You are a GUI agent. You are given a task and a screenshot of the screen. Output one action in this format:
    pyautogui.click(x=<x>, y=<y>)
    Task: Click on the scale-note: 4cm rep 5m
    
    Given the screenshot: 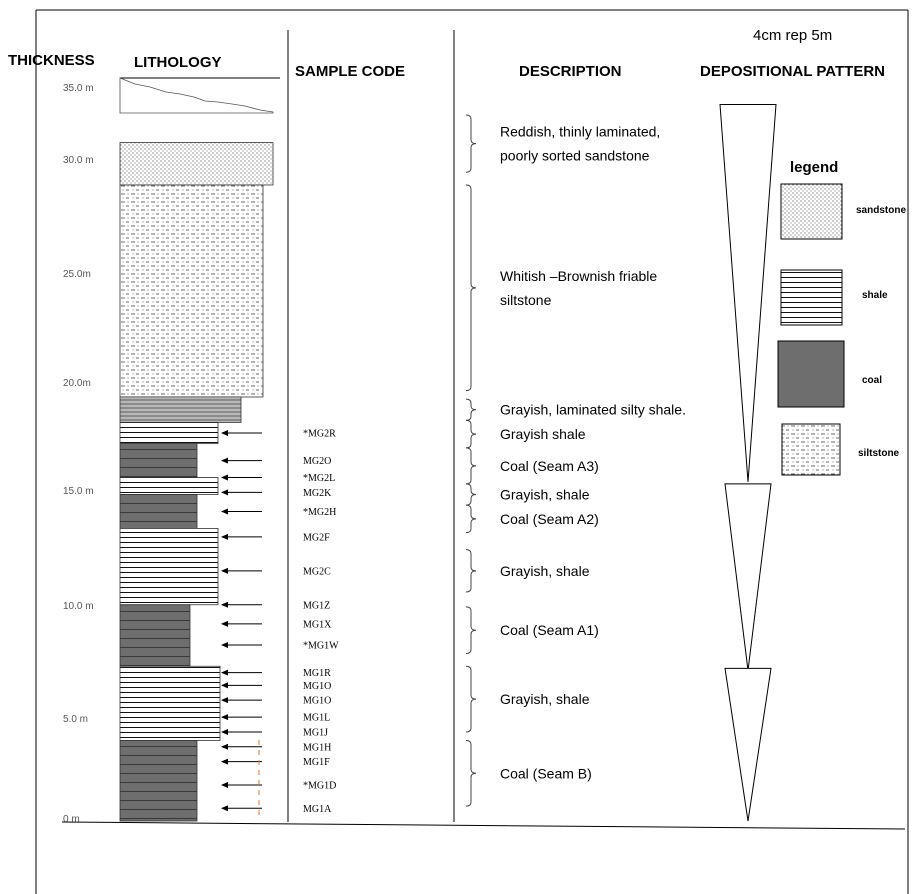 What is the action you would take?
    pyautogui.click(x=792, y=35)
    